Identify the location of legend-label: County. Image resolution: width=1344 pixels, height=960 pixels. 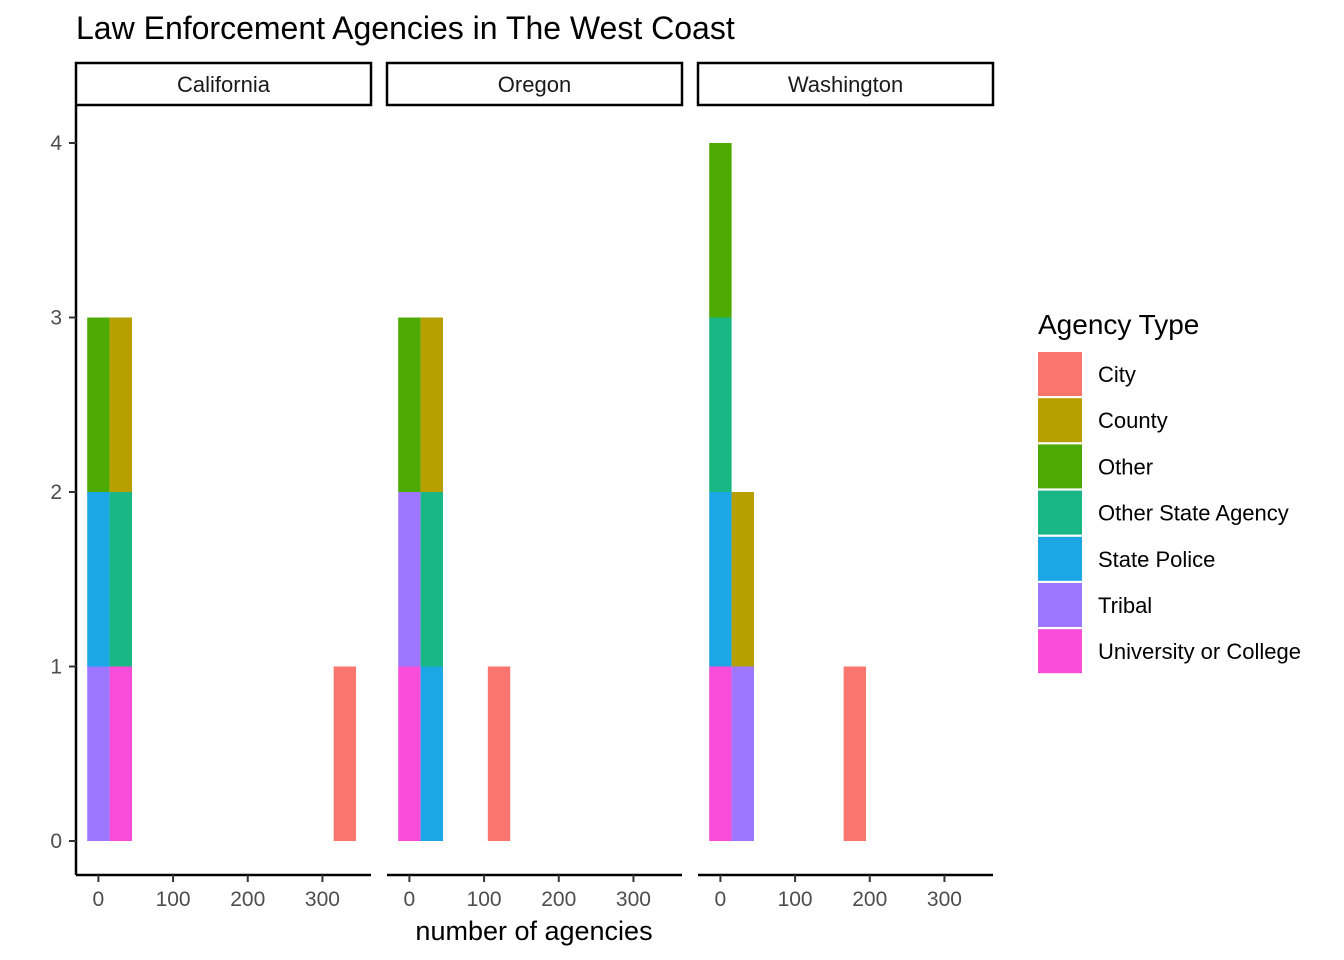
(1133, 420).